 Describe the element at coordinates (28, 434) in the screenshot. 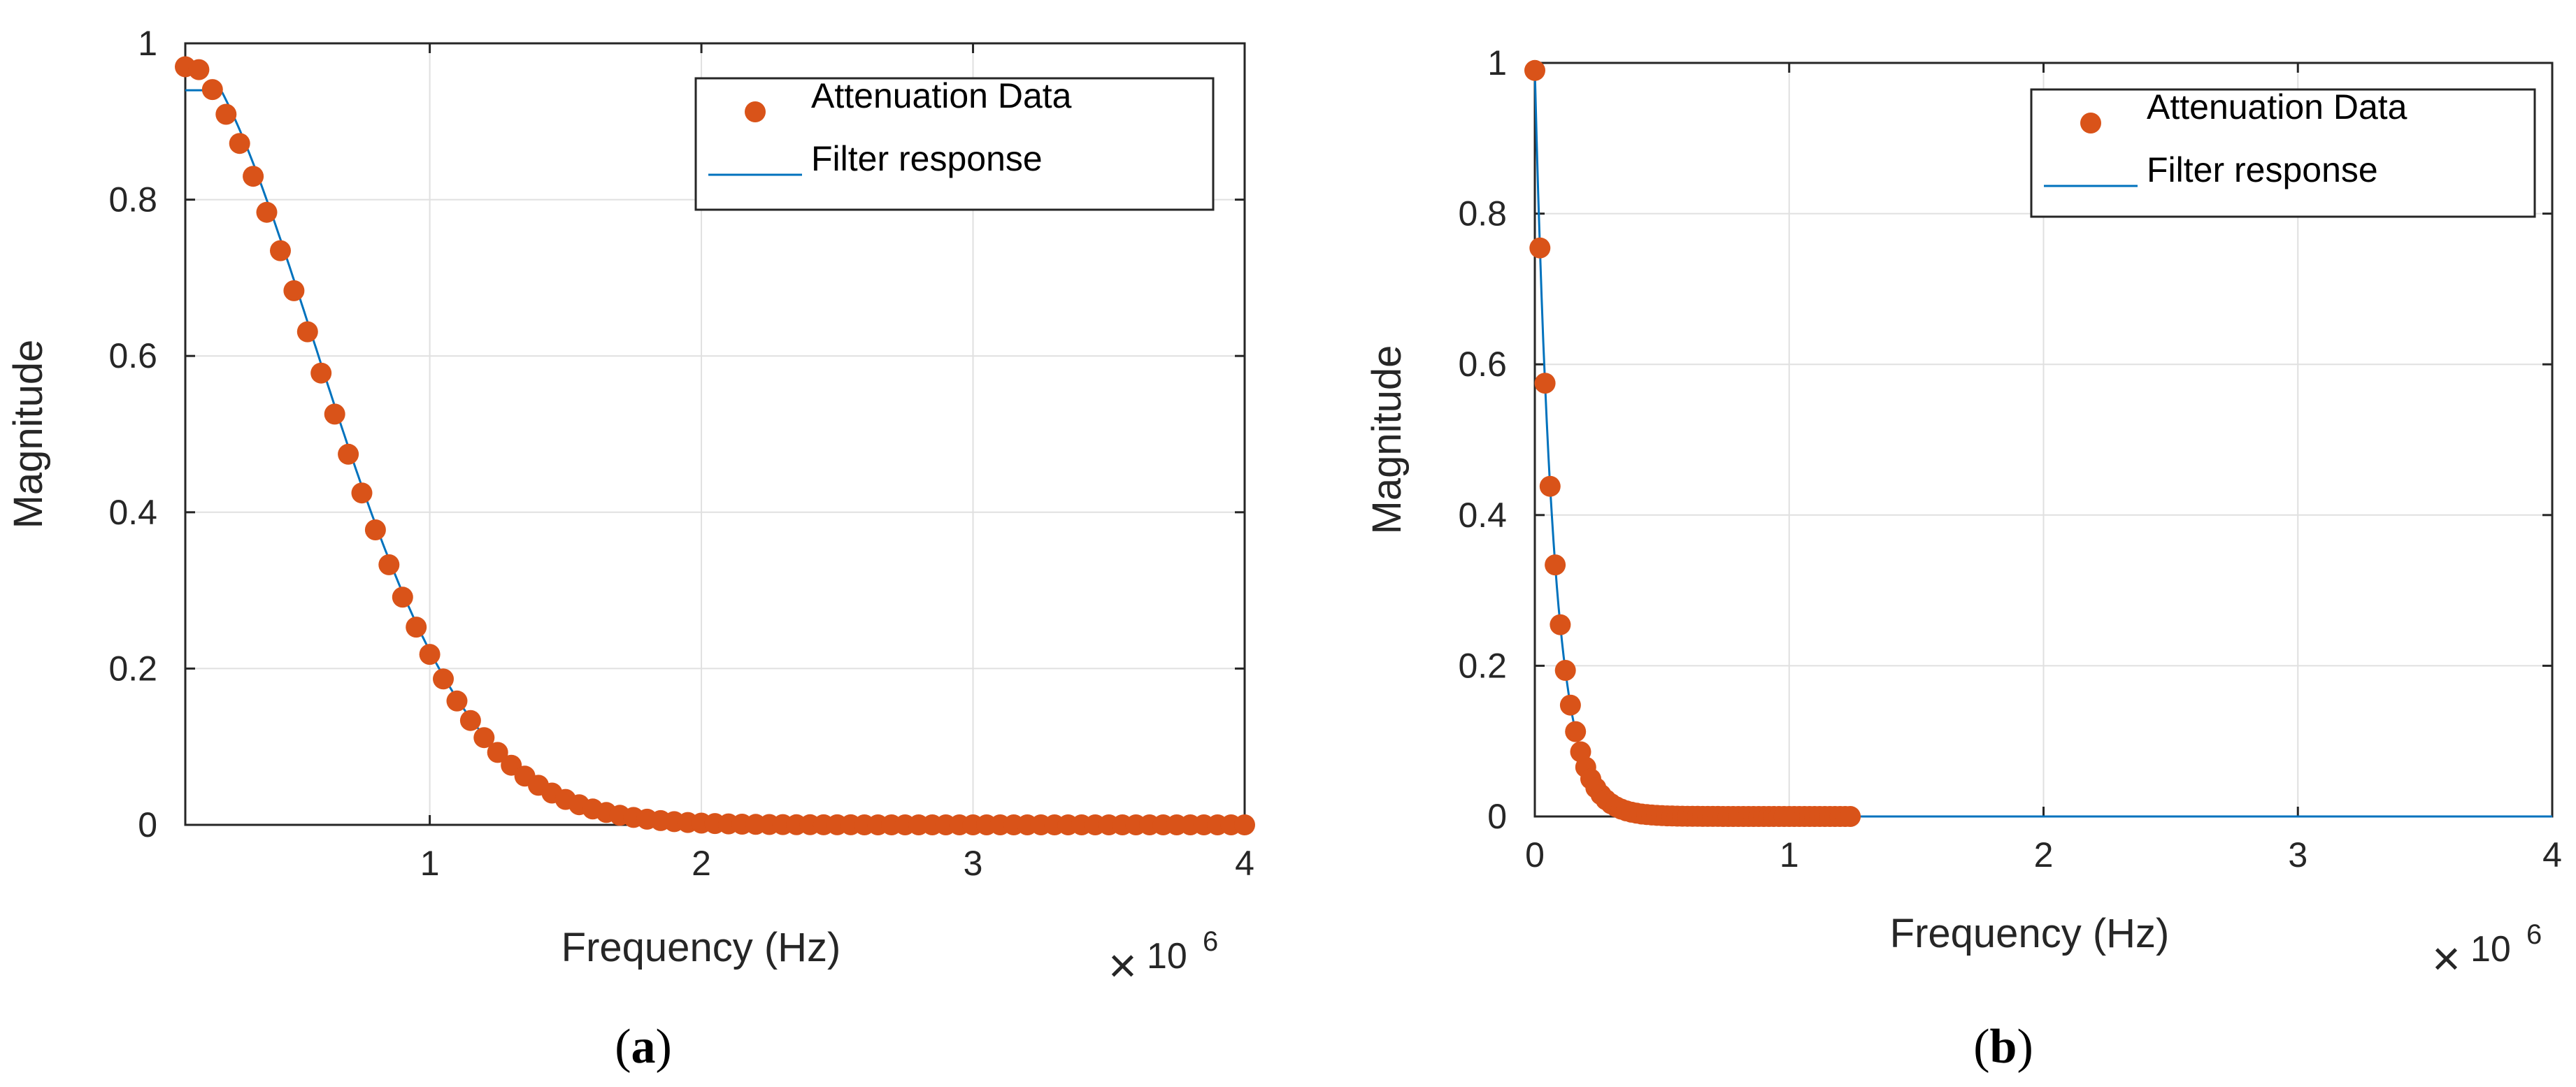

I see `y-axis-label-a: Magnitude` at that location.